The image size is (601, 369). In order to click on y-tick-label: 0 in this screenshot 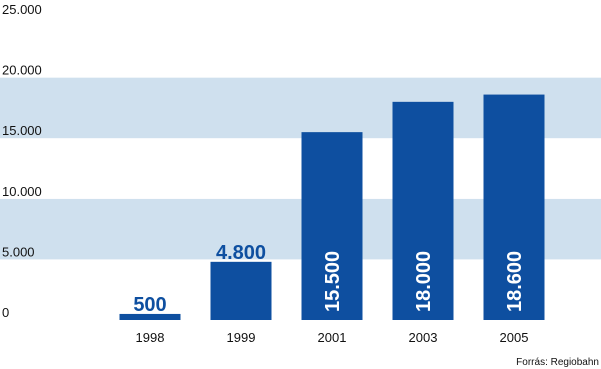, I will do `click(5, 312)`.